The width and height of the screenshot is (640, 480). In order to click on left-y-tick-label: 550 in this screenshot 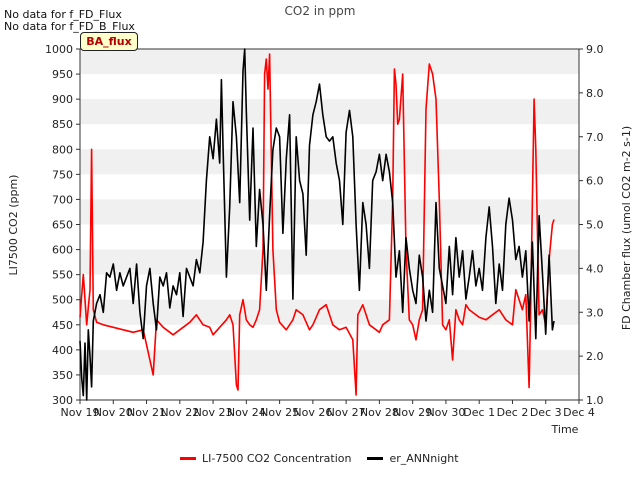, I will do `click(62, 275)`.